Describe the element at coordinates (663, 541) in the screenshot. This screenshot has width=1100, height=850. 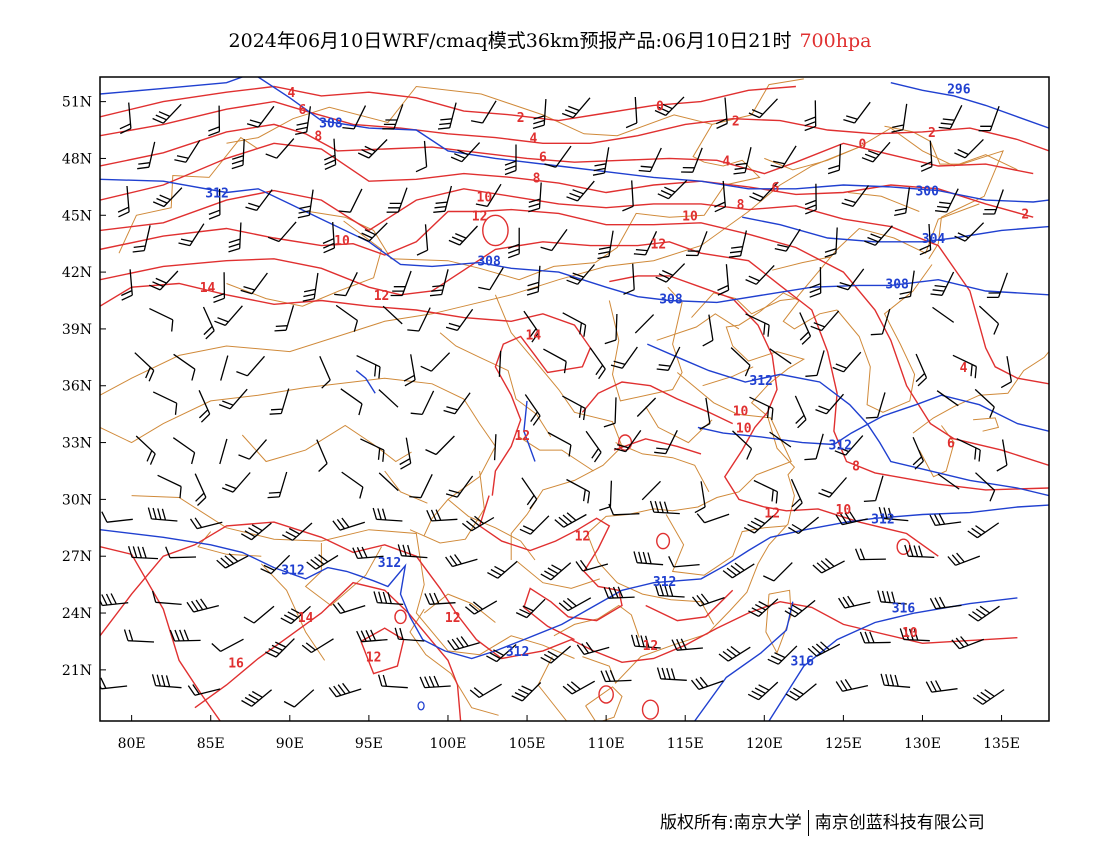
I see `temperature-contour-loop` at that location.